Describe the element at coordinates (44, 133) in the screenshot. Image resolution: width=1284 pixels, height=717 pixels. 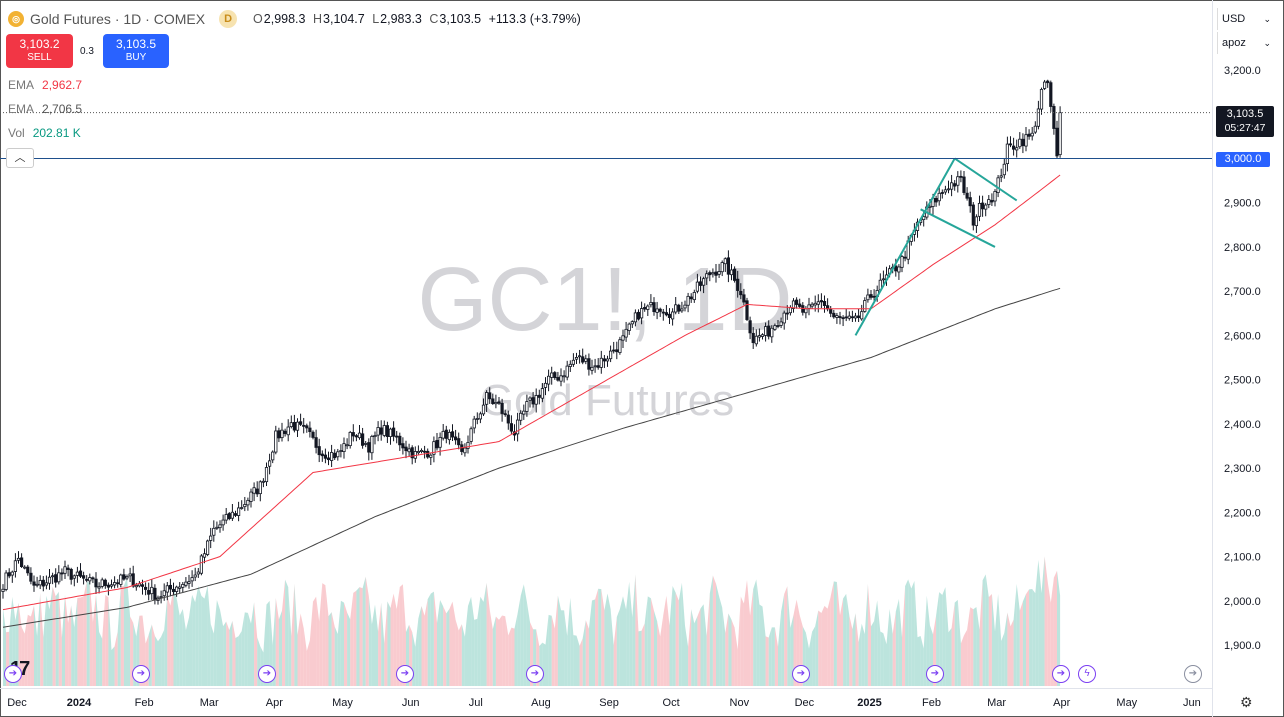
I see `indicator-volume: Vol 202.81 K` at that location.